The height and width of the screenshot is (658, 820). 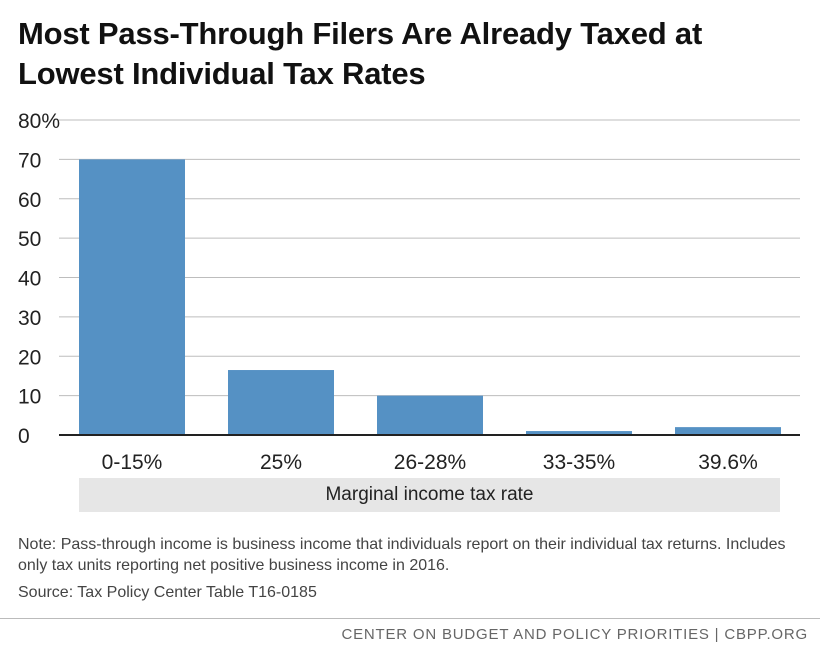 I want to click on x-tick-label: 33-35%, so click(x=579, y=461).